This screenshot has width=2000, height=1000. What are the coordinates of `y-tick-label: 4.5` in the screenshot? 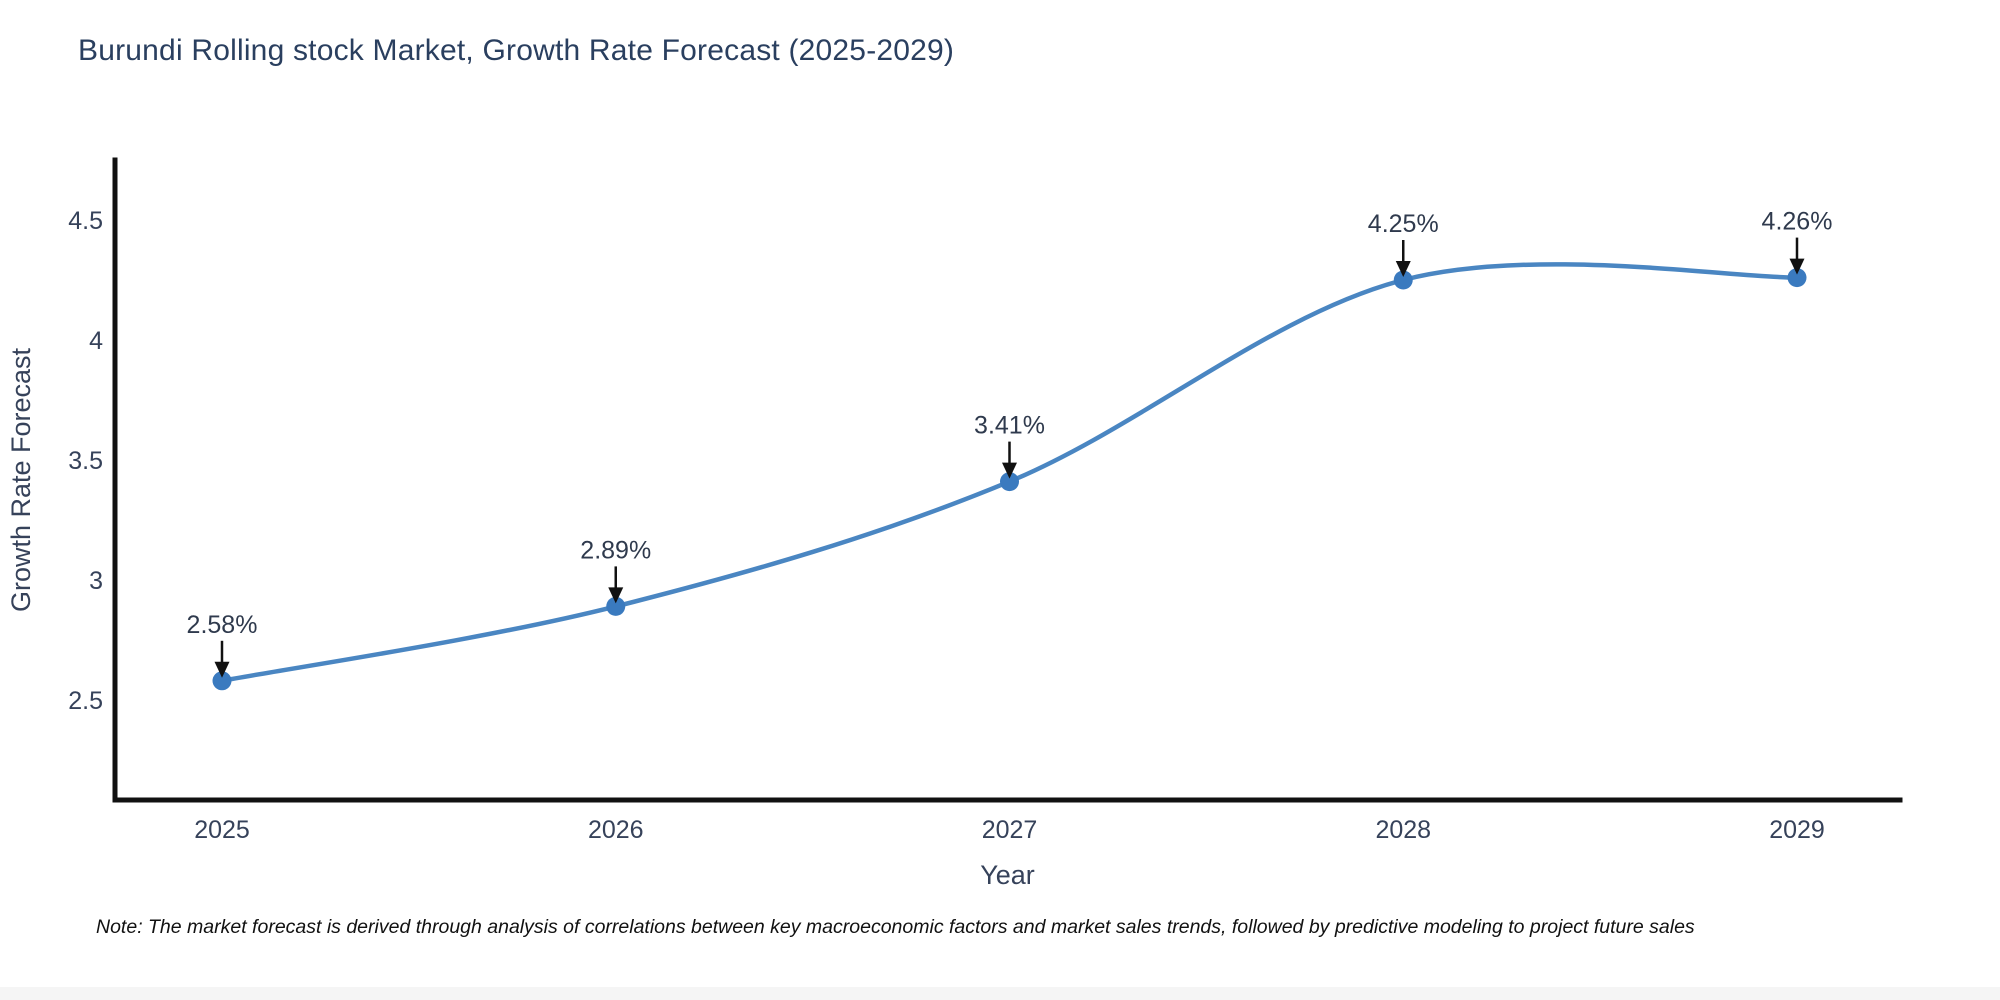 It's located at (85, 221).